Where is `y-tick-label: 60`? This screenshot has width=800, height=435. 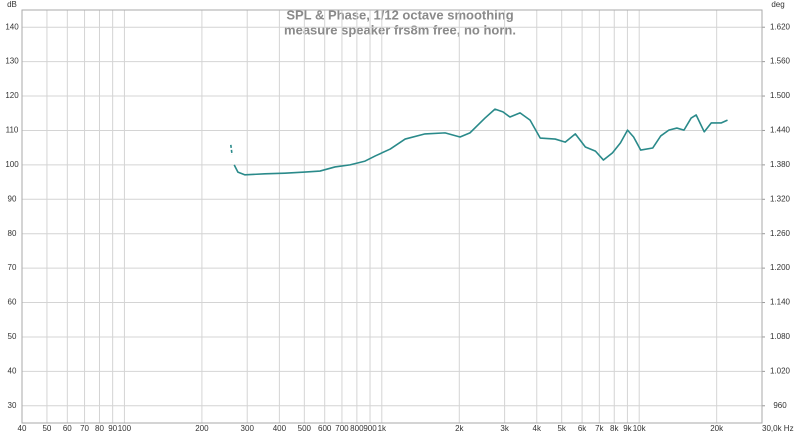 y-tick-label: 60 is located at coordinates (12, 302).